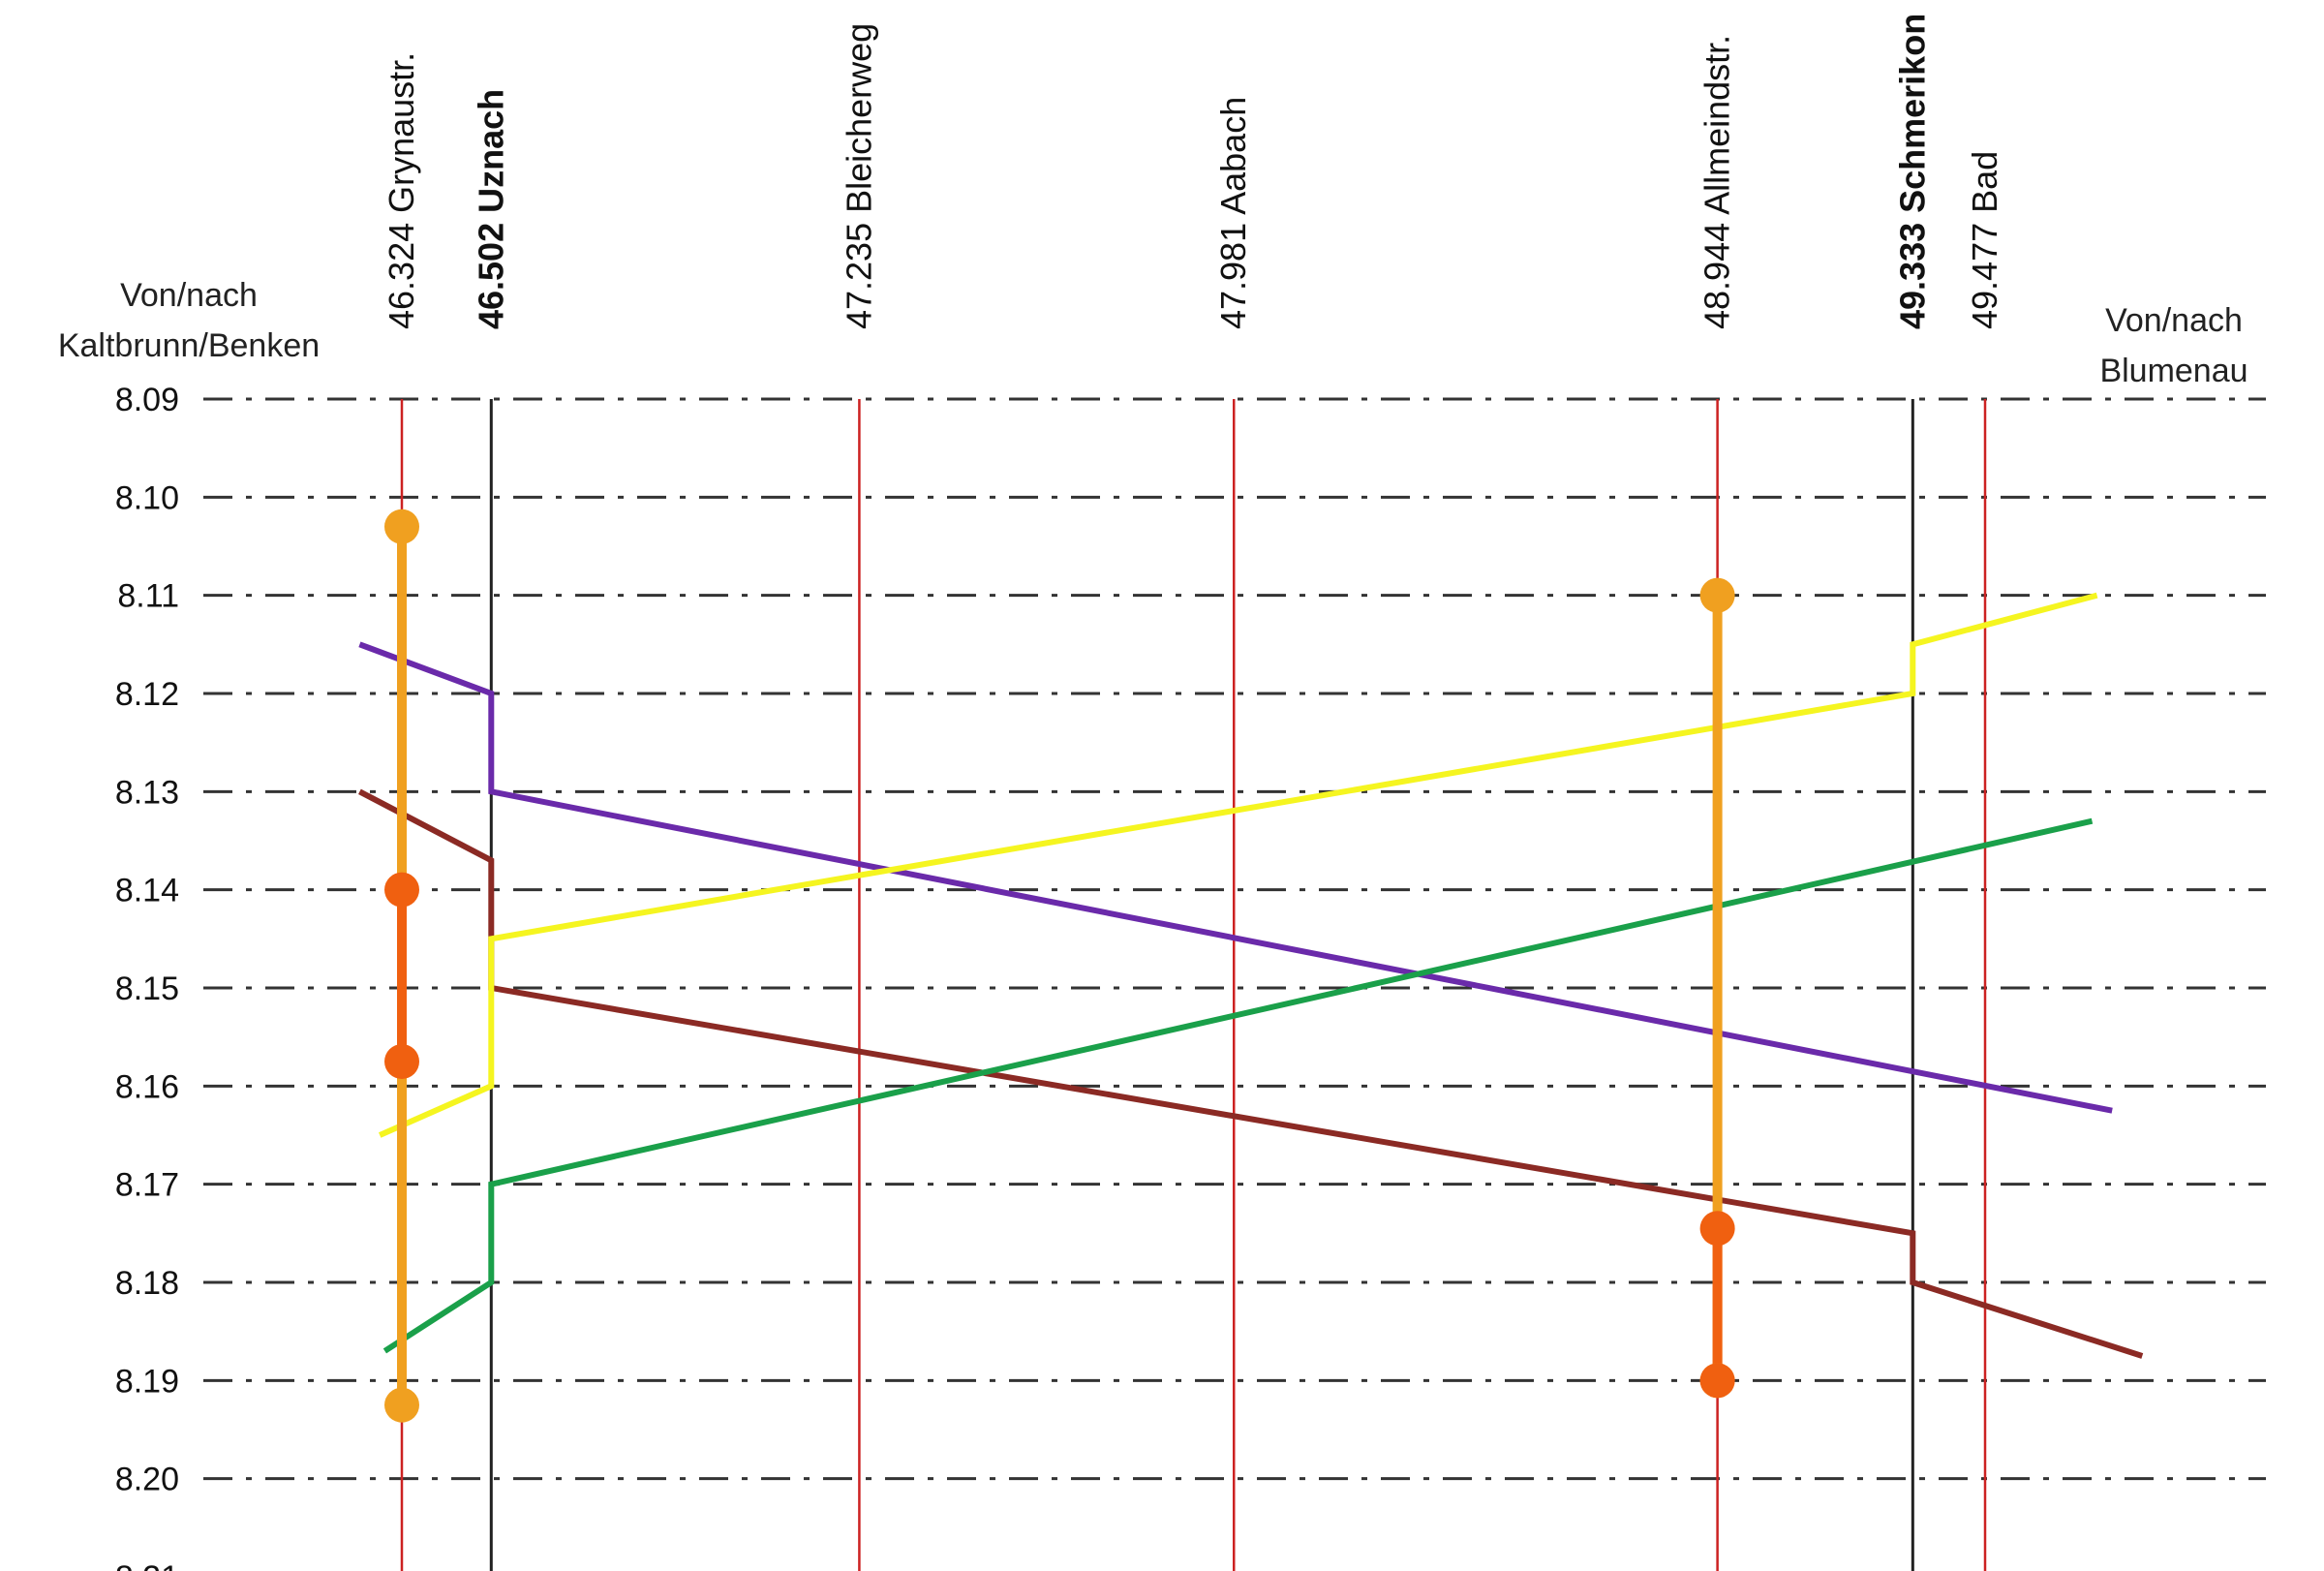 The image size is (2324, 1571). Describe the element at coordinates (147, 1086) in the screenshot. I see `time-tick-label: 8.16` at that location.